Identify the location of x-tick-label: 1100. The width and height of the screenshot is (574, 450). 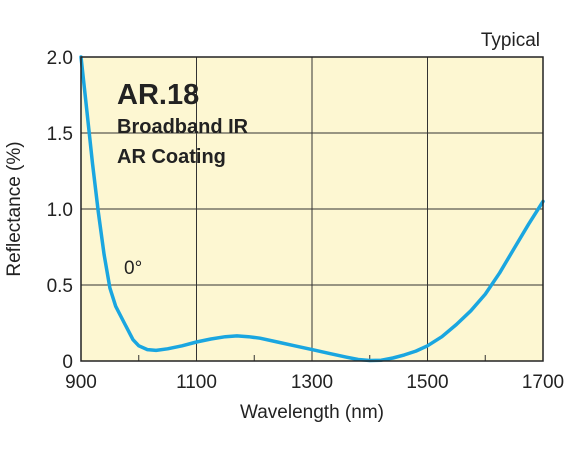
(196, 382).